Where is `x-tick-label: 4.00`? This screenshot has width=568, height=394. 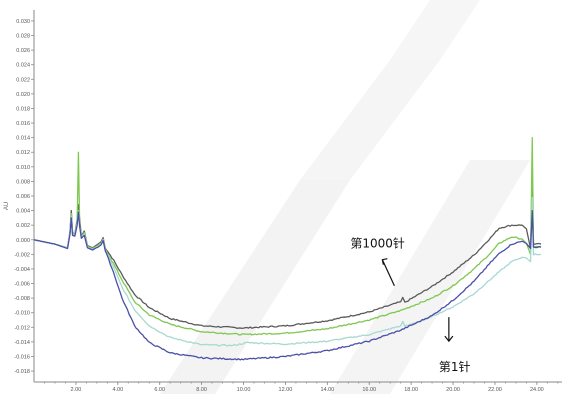
x-tick-label: 4.00 is located at coordinates (117, 390).